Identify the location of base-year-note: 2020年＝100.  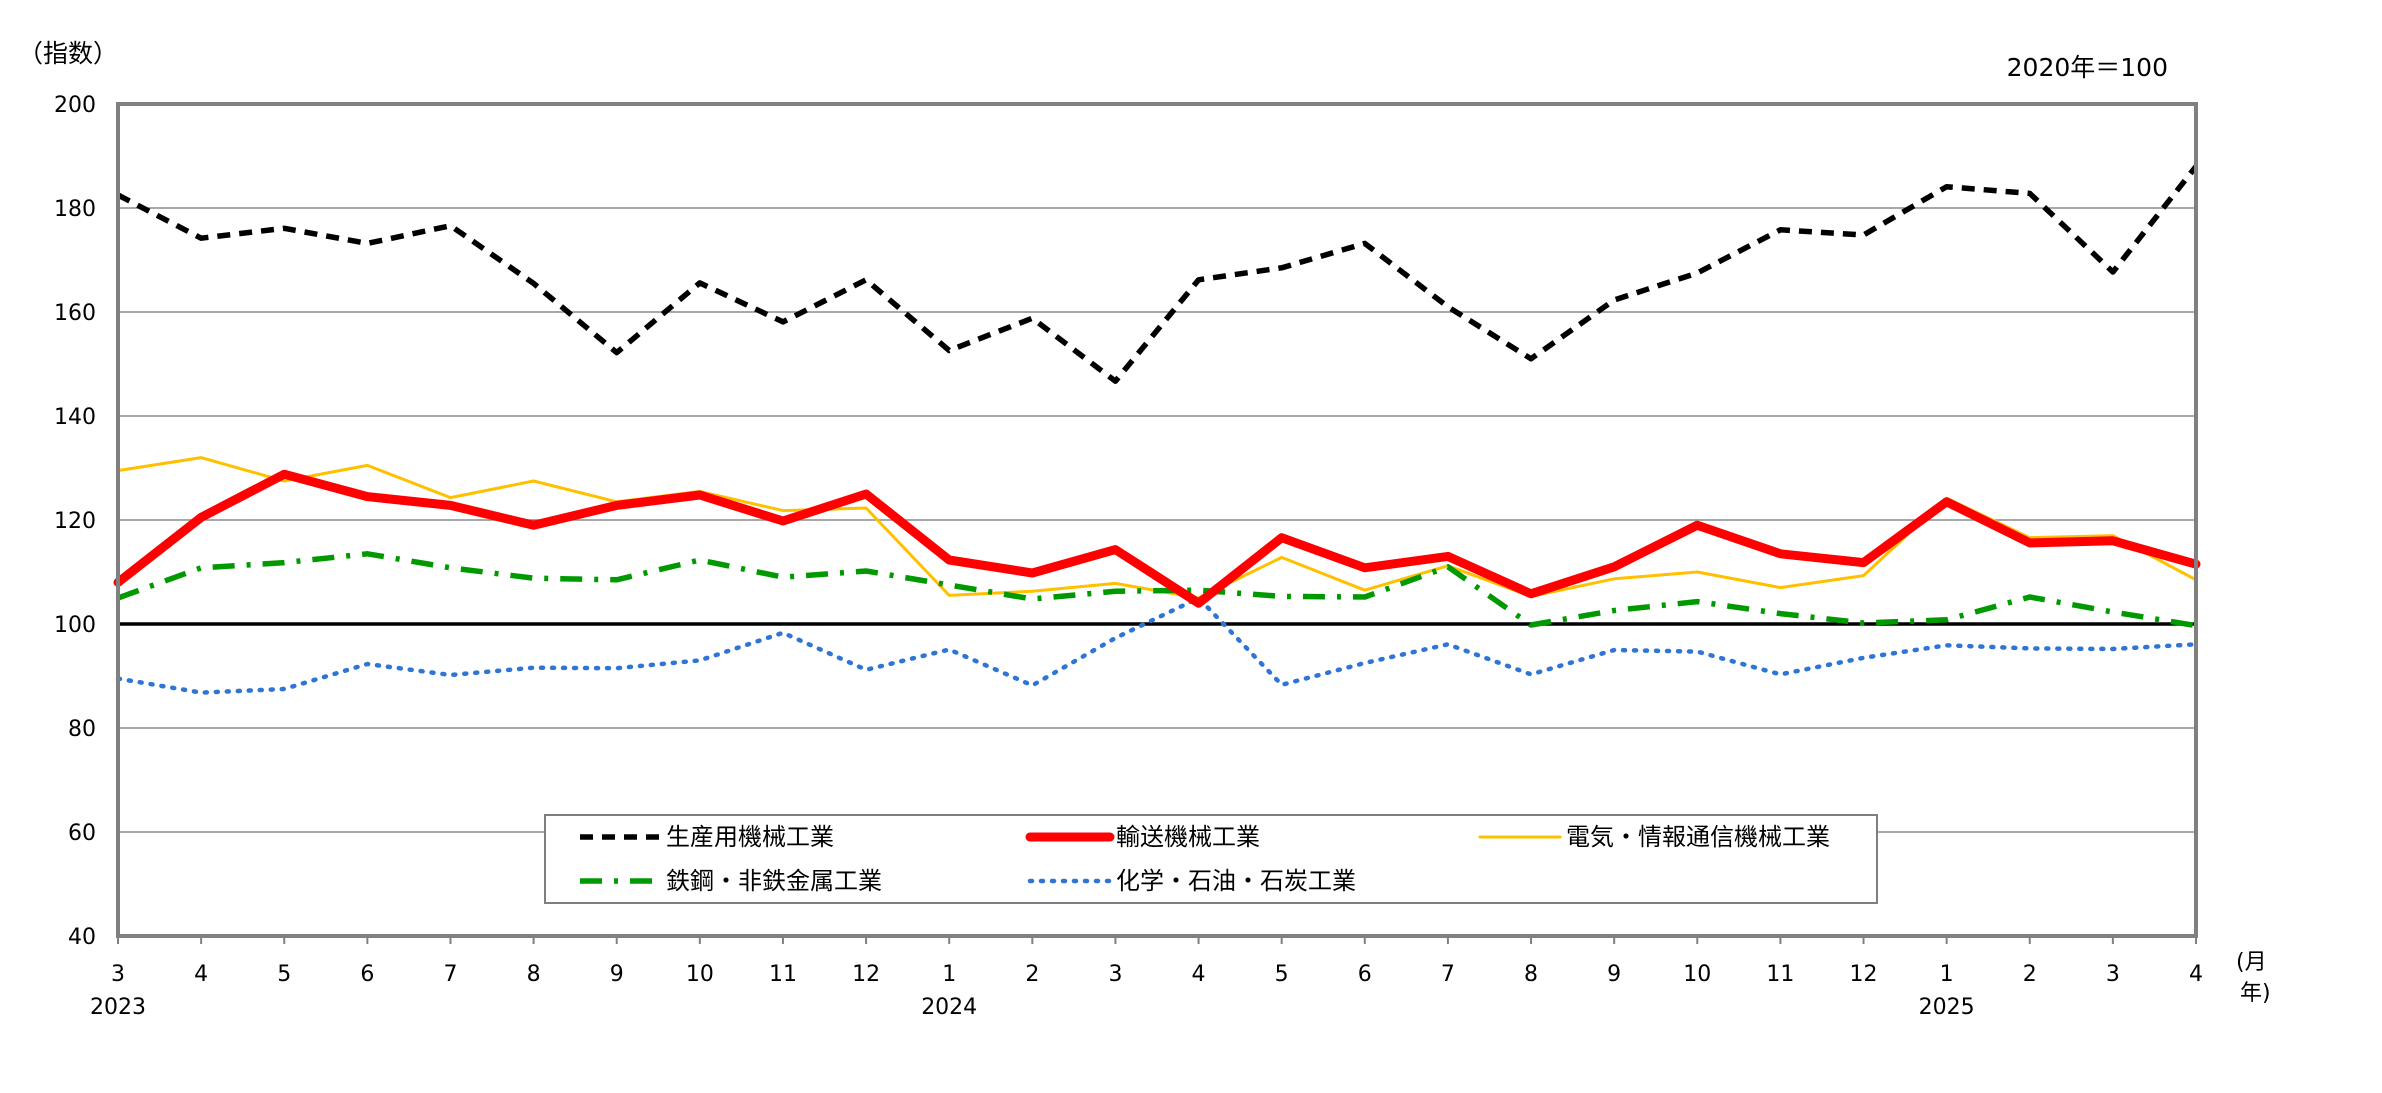
(2087, 67).